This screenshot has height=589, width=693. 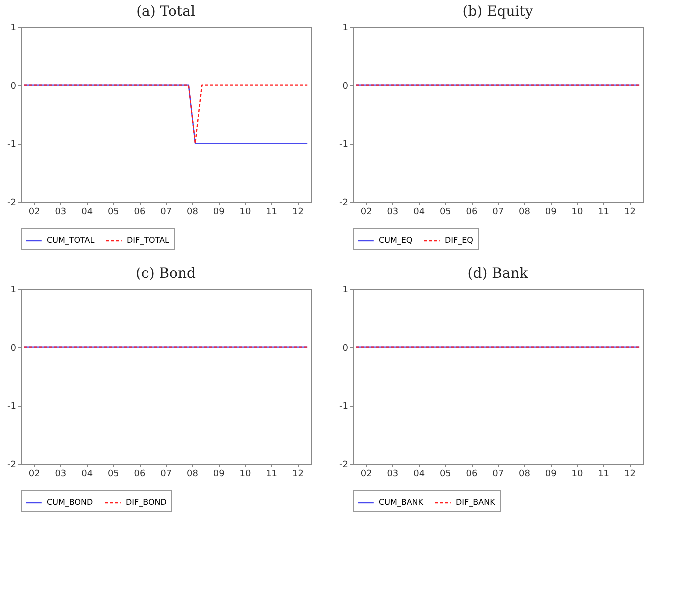 What do you see at coordinates (476, 502) in the screenshot?
I see `legend-label: DIF_BANK` at bounding box center [476, 502].